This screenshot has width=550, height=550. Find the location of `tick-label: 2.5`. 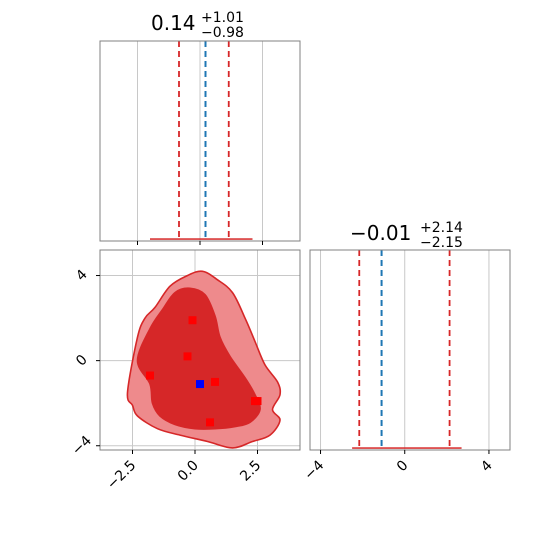

tick-label: 2.5 is located at coordinates (250, 471).